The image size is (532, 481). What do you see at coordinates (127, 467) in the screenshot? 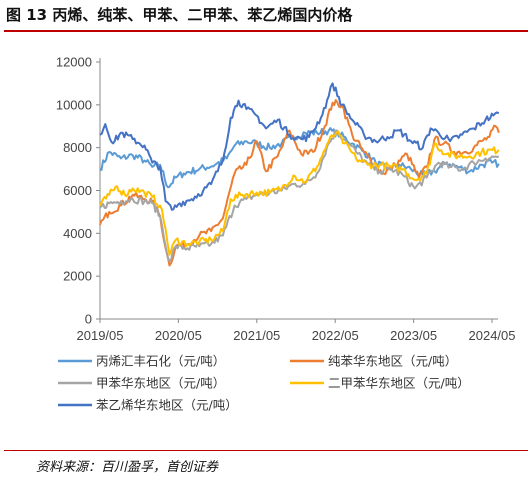
I see `source-note: 资料来源：百川盈孚，首创证券` at bounding box center [127, 467].